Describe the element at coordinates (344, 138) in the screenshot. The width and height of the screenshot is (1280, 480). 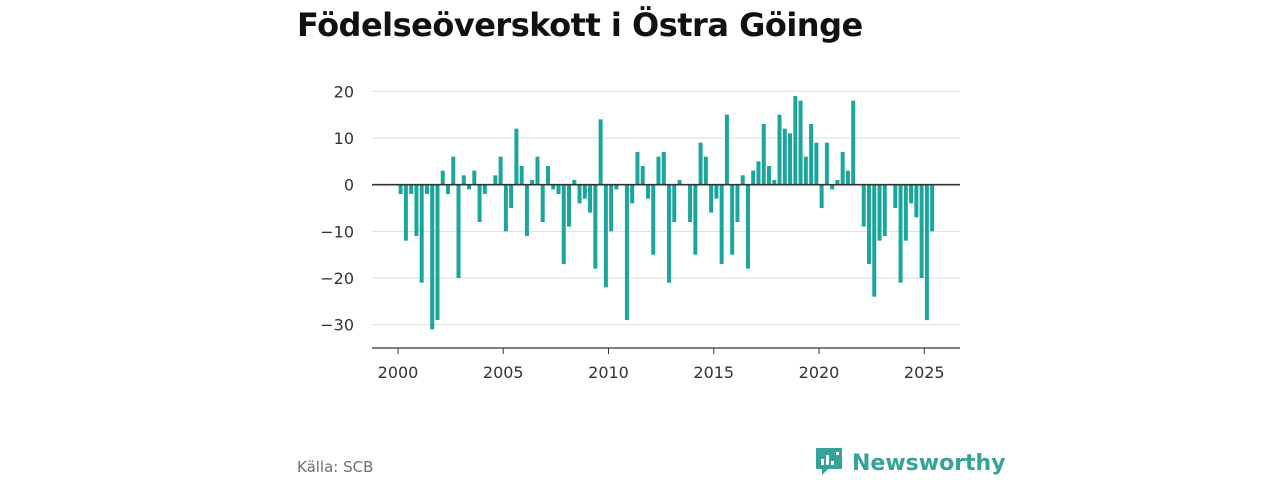
I see `y-tick-label: 10` at that location.